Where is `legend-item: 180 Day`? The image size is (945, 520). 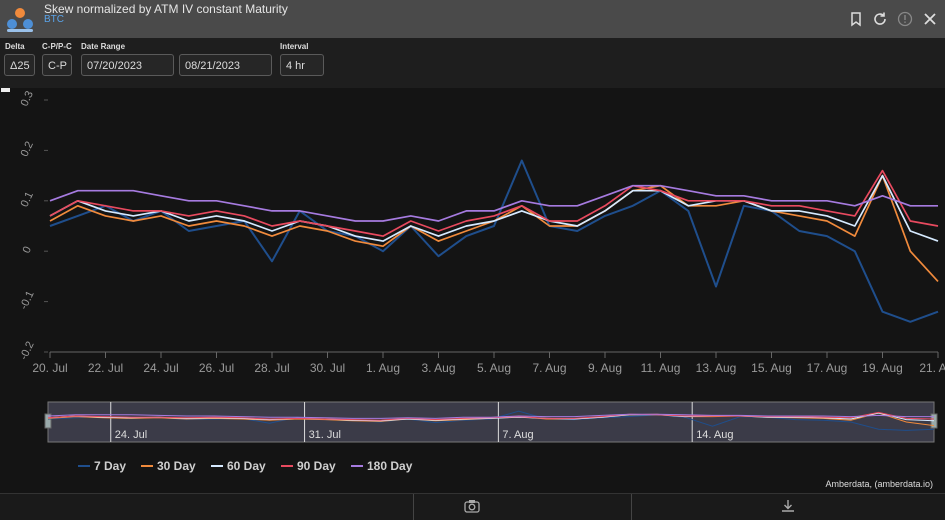 legend-item: 180 Day is located at coordinates (382, 466).